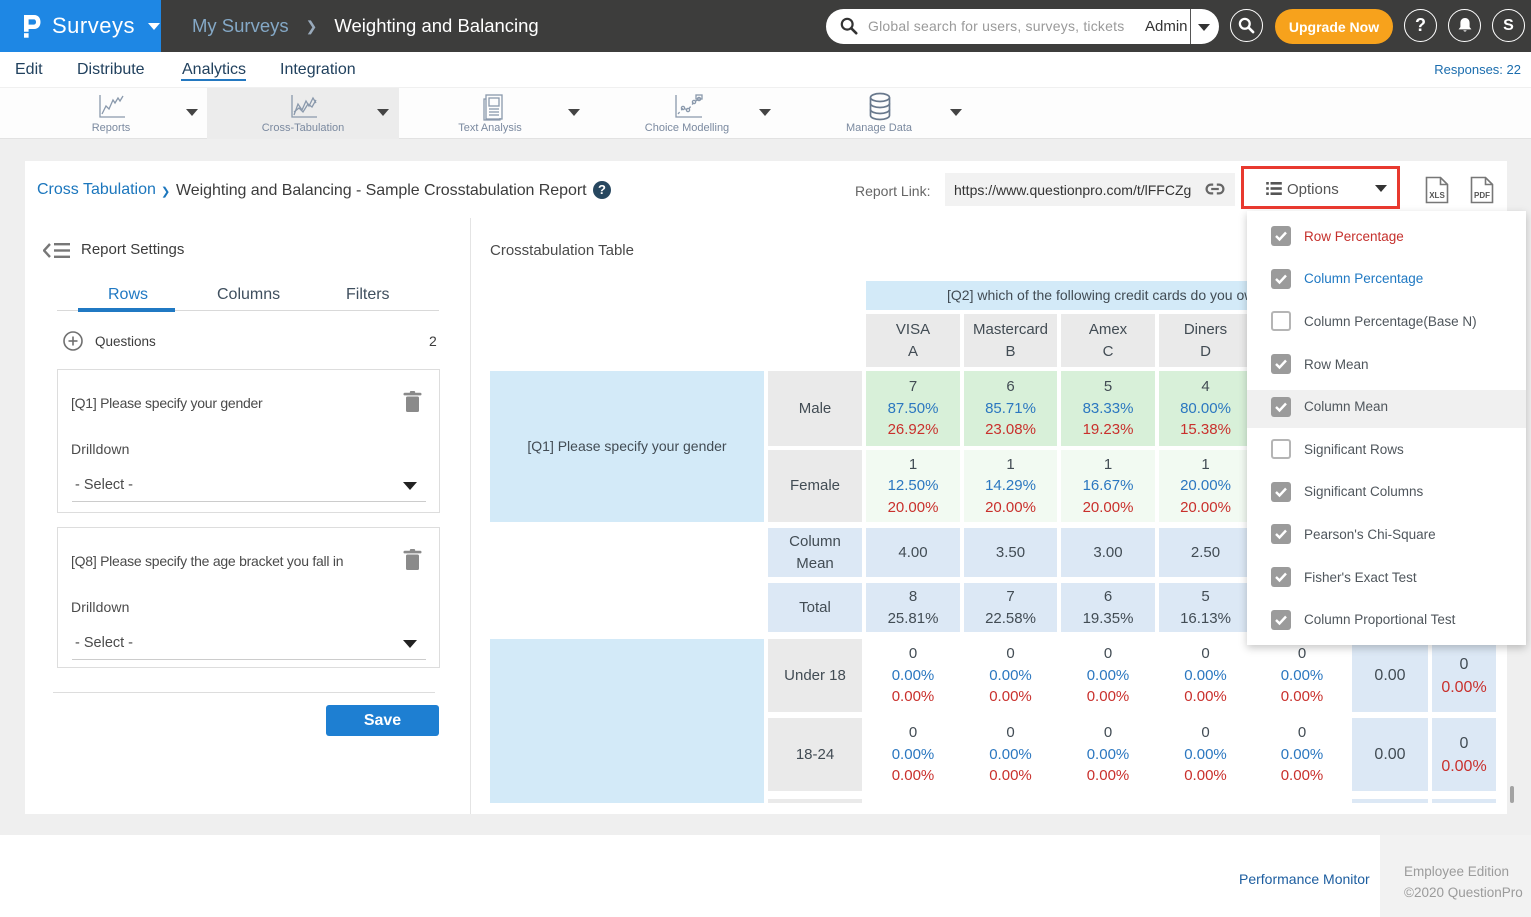 The height and width of the screenshot is (917, 1531). I want to click on svg-text: PDF, so click(1482, 195).